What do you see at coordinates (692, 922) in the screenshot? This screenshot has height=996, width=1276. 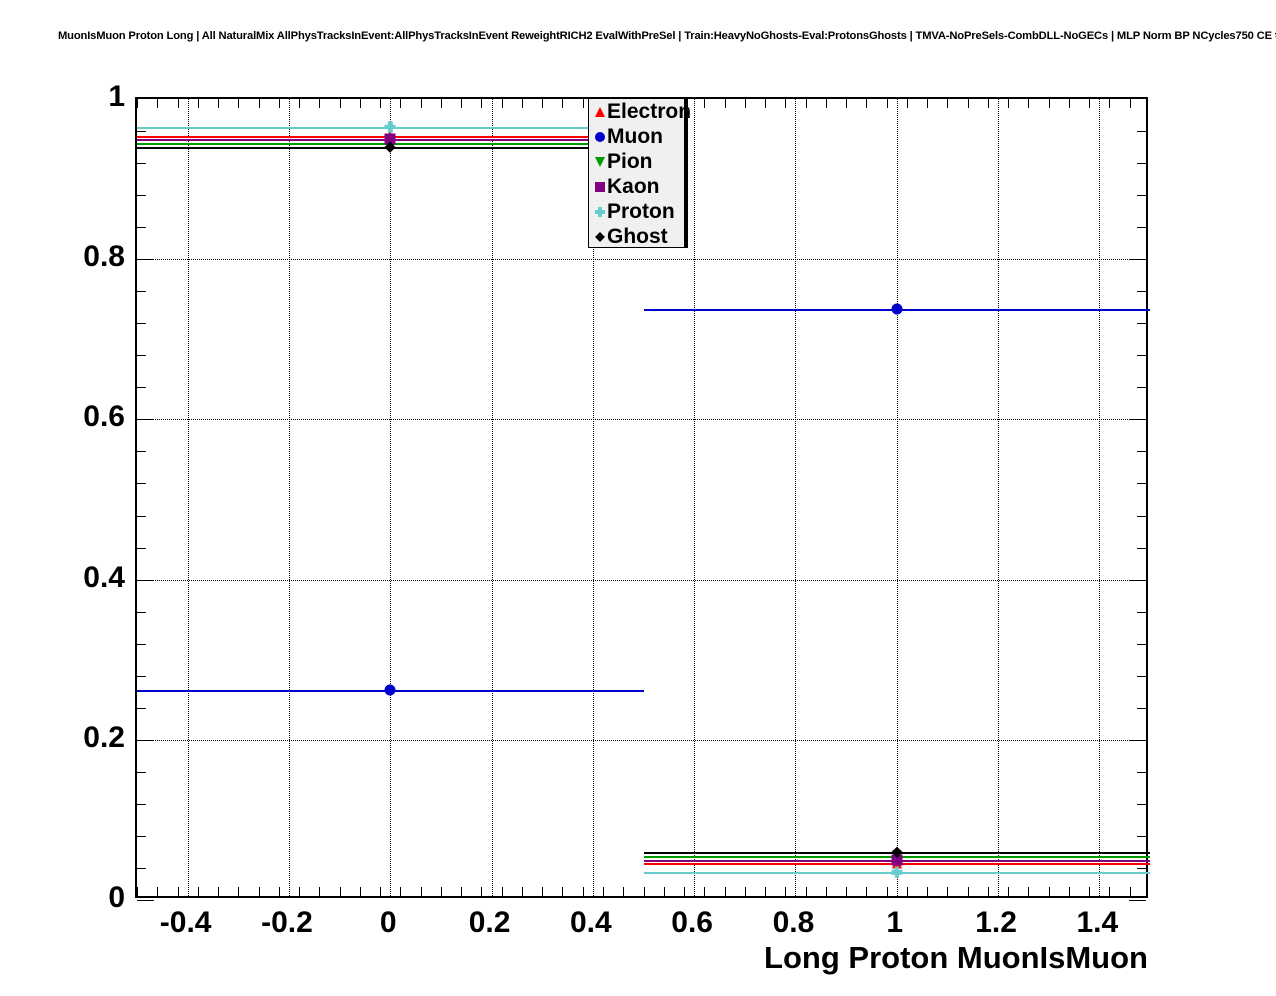 I see `x-axis-tick-label: 0.6` at bounding box center [692, 922].